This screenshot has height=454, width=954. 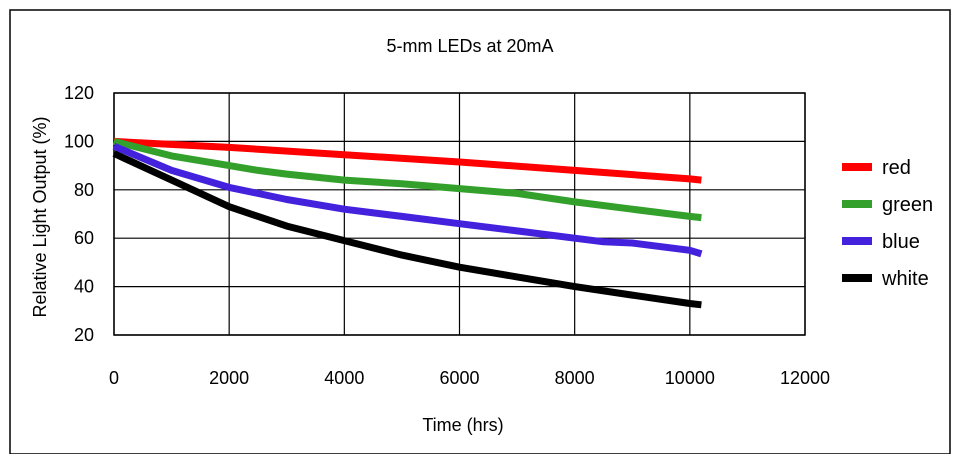 What do you see at coordinates (79, 141) in the screenshot?
I see `y-tick-label-4: 100` at bounding box center [79, 141].